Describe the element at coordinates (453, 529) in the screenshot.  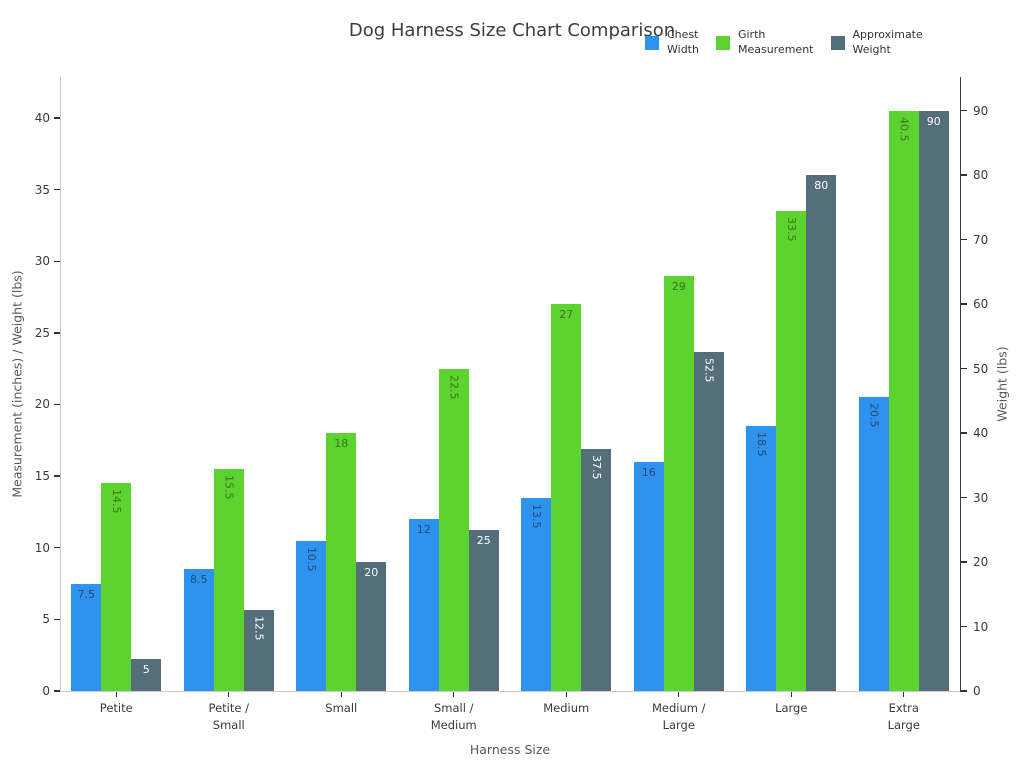
I see `bar-girth-measurement: 22.5` at that location.